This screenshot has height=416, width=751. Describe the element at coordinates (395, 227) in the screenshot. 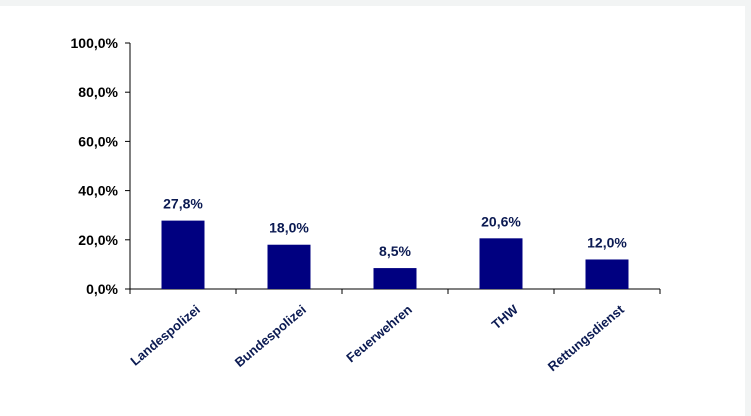

I see `data-labels: 27,8% 18,0% 8,5% 20,6% 12,0%` at that location.